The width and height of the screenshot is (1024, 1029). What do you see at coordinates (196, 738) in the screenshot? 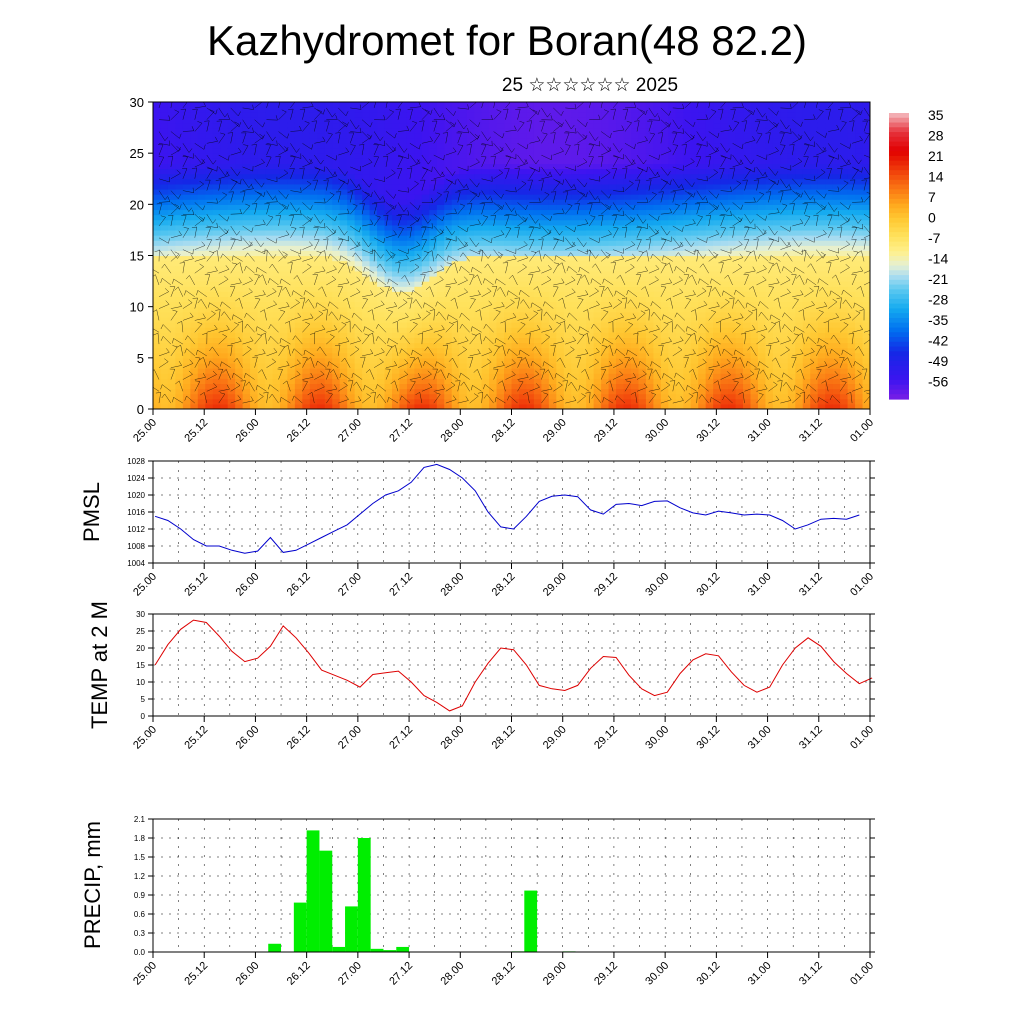
I see `temp-xtick-label: 25.12` at bounding box center [196, 738].